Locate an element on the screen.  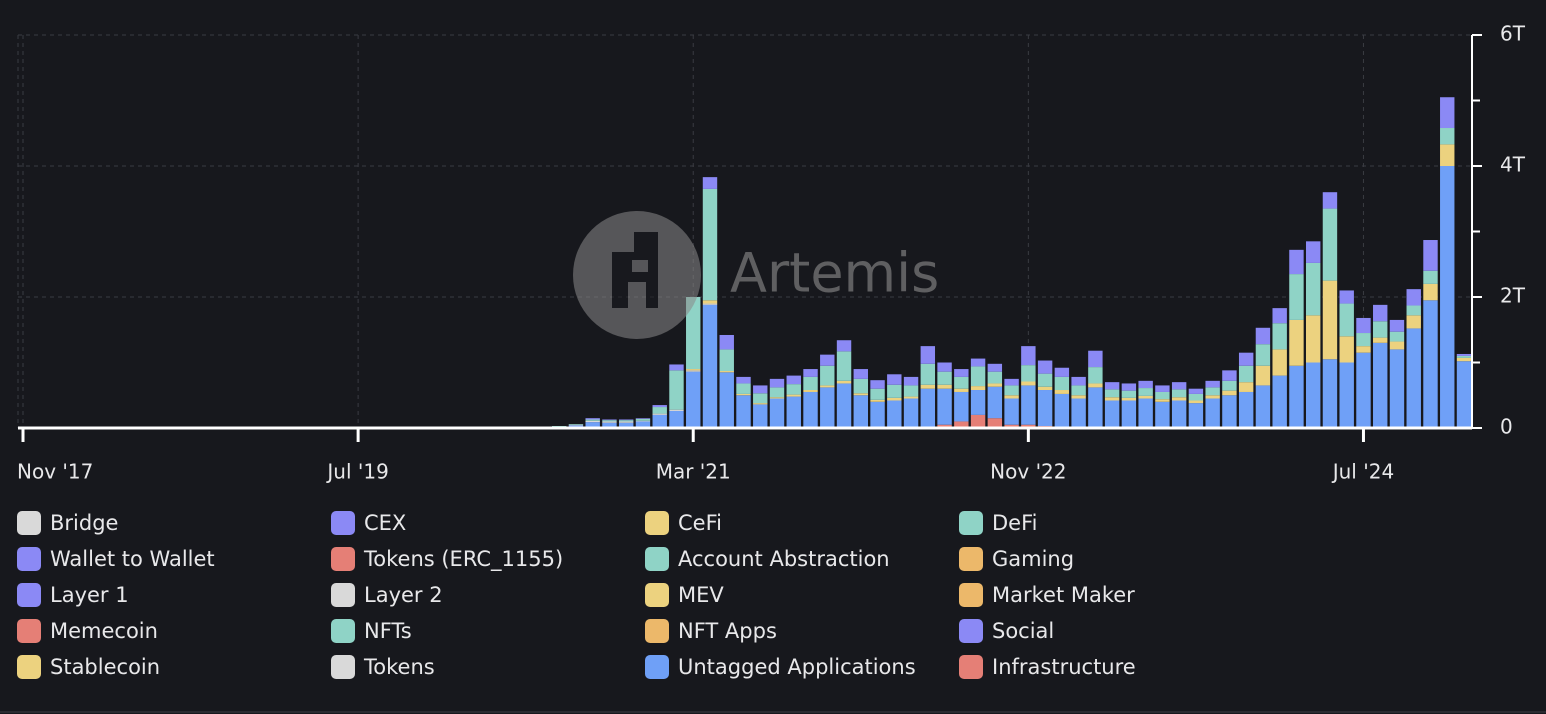
legend-label: CEX is located at coordinates (385, 523).